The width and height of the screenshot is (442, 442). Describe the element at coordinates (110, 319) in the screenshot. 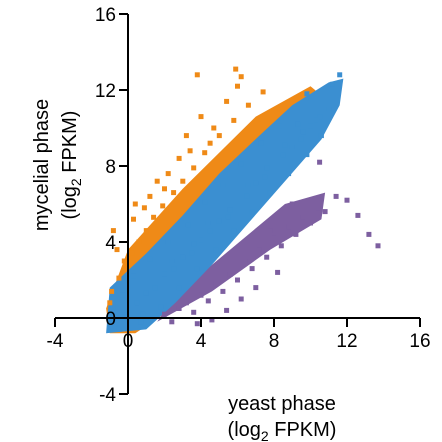

I see `y-tick-label-1: 0` at that location.